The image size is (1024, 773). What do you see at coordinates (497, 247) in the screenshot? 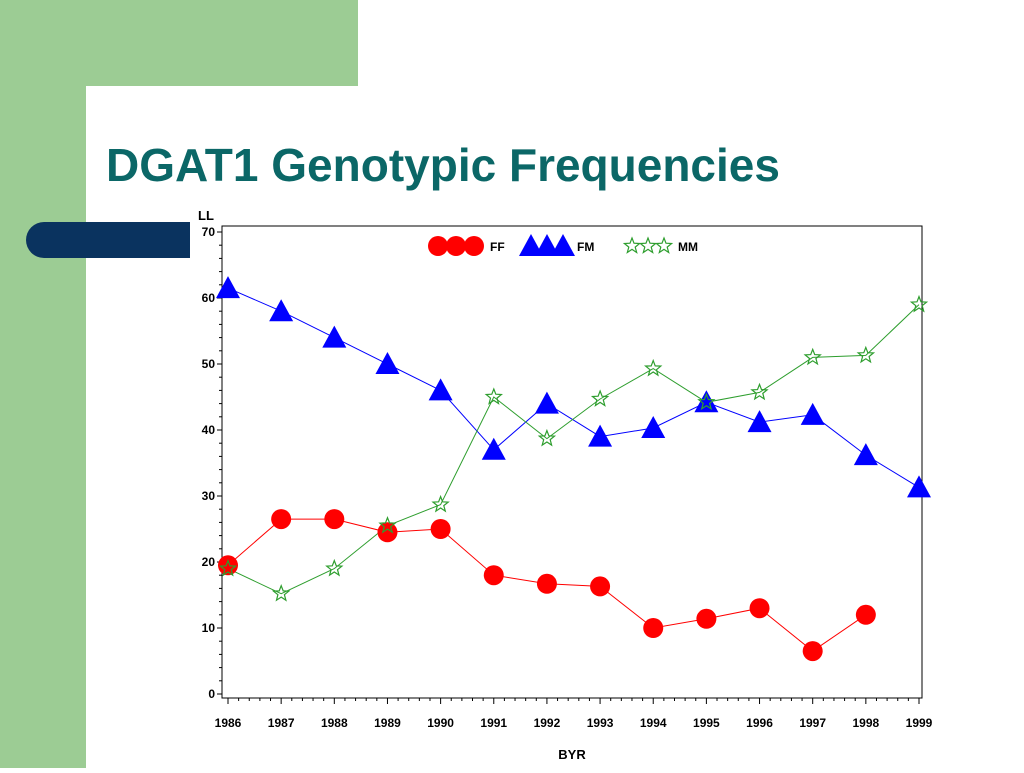
I see `legend-label-ff: FF` at bounding box center [497, 247].